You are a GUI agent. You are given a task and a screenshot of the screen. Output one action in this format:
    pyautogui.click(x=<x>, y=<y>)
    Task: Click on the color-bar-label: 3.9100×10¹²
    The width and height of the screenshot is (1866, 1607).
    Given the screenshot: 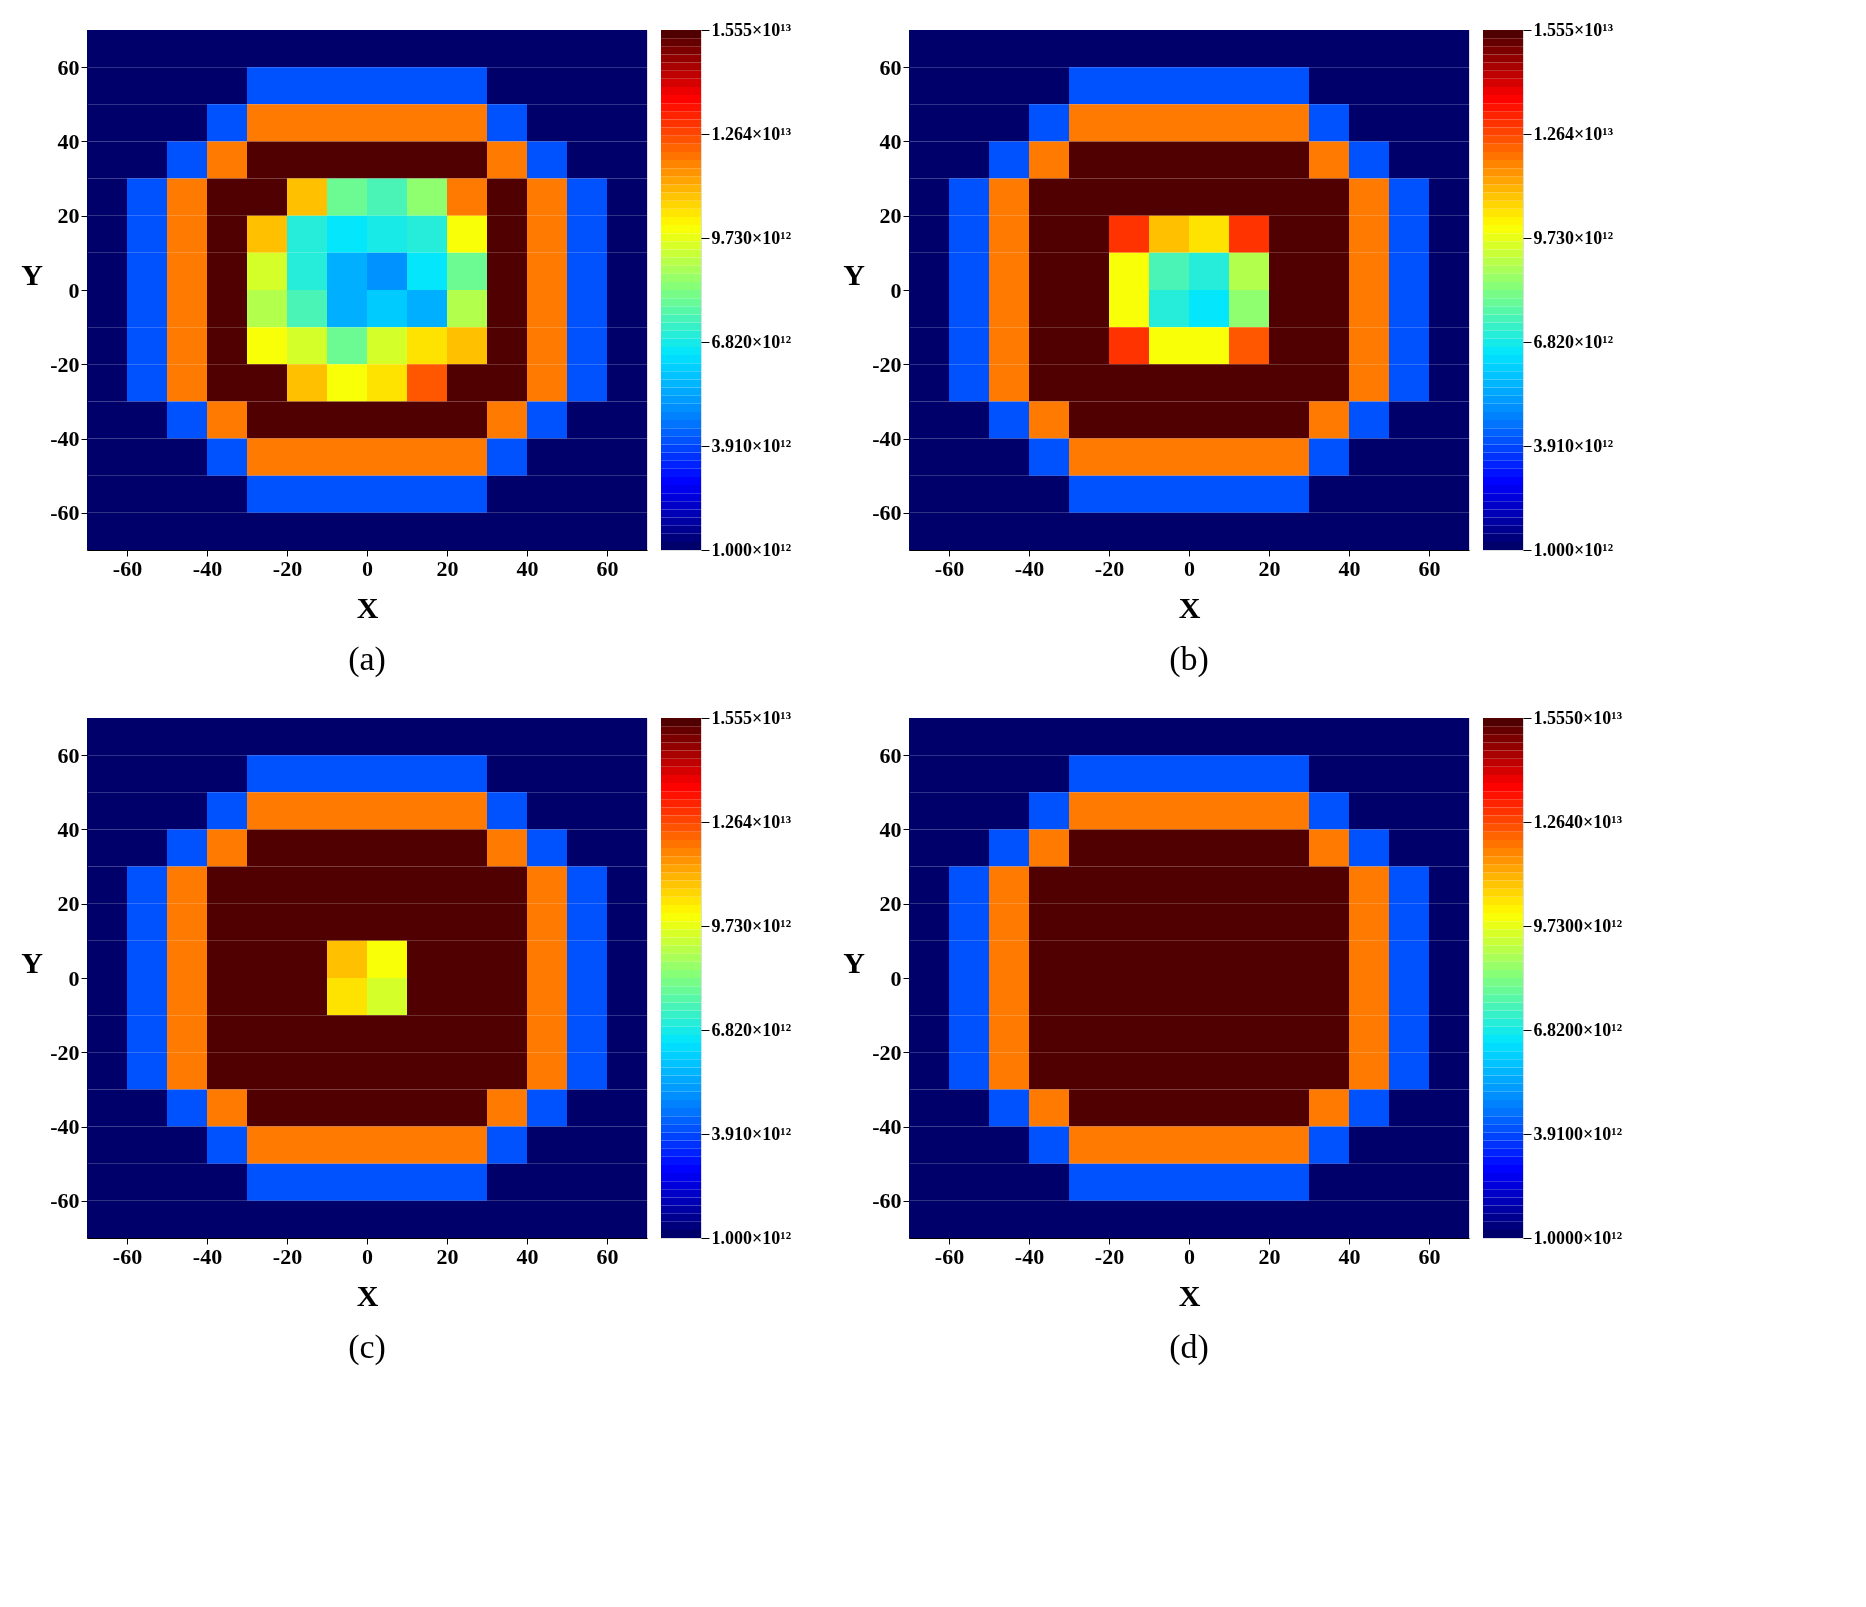 What is the action you would take?
    pyautogui.click(x=1578, y=1133)
    